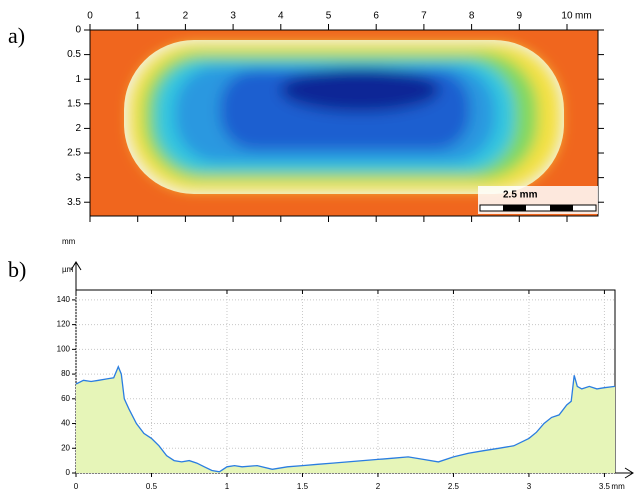 The width and height of the screenshot is (639, 501). I want to click on y-tick-label: 40, so click(65, 423).